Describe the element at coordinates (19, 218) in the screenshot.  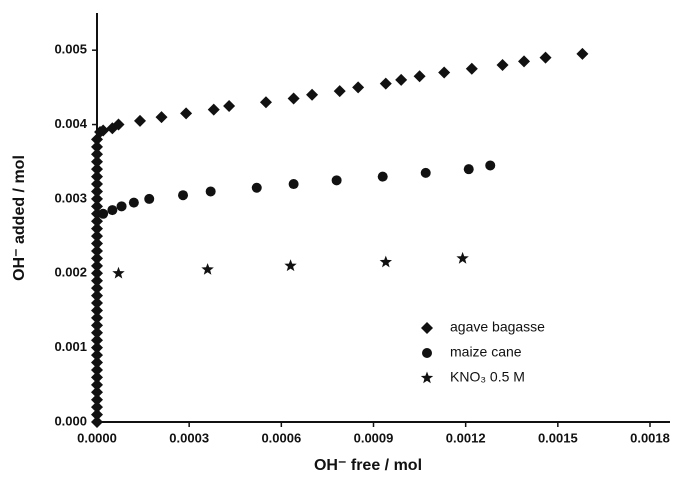
I see `y-axis-title: OH⁻ added / mol` at that location.